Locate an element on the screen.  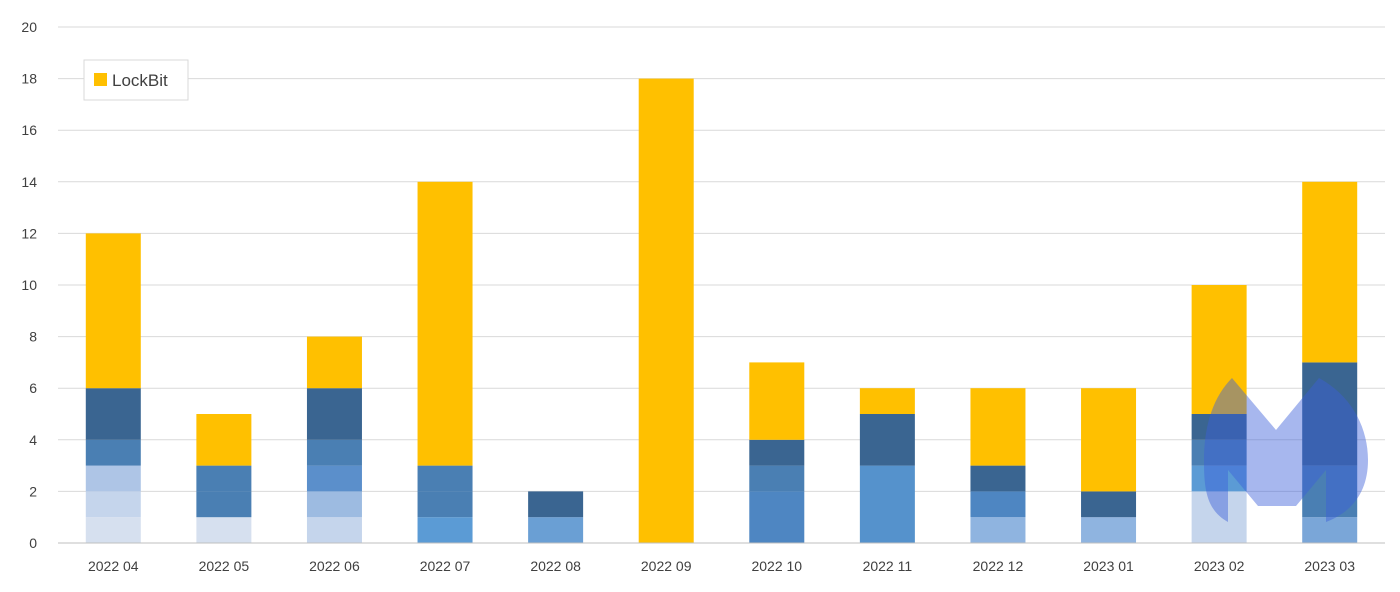
y-tick-label: 18 is located at coordinates (29, 79).